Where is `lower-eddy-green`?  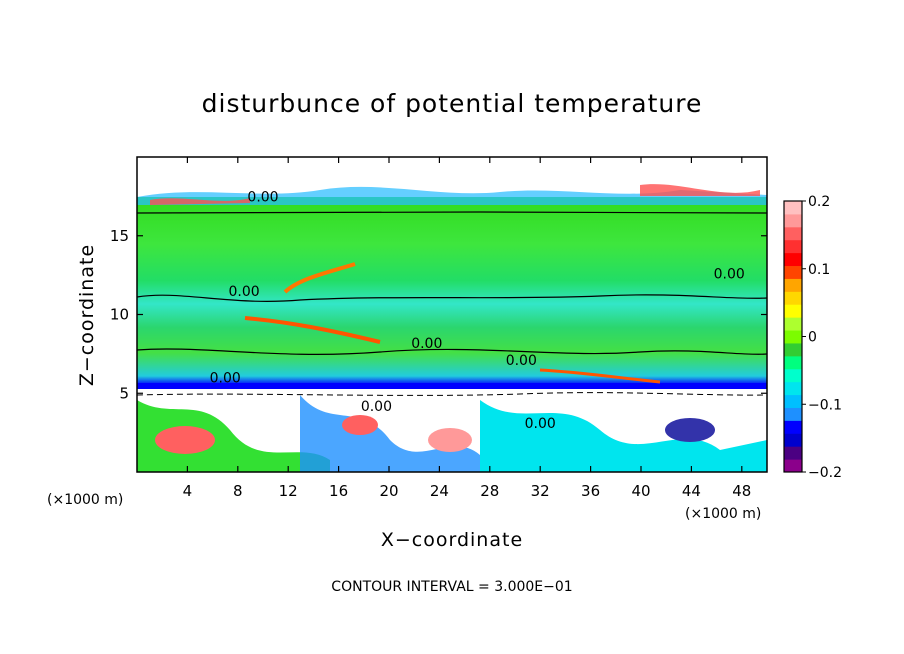
lower-eddy-green is located at coordinates (233, 436).